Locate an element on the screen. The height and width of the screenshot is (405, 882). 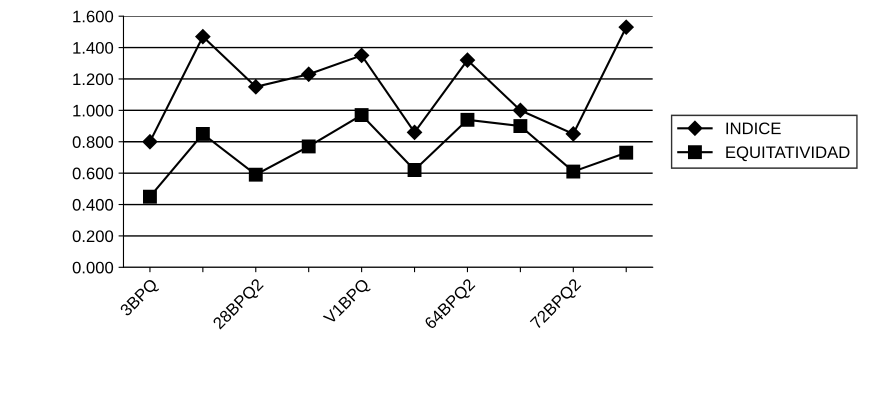
y-tick-label: 0.000 is located at coordinates (93, 268).